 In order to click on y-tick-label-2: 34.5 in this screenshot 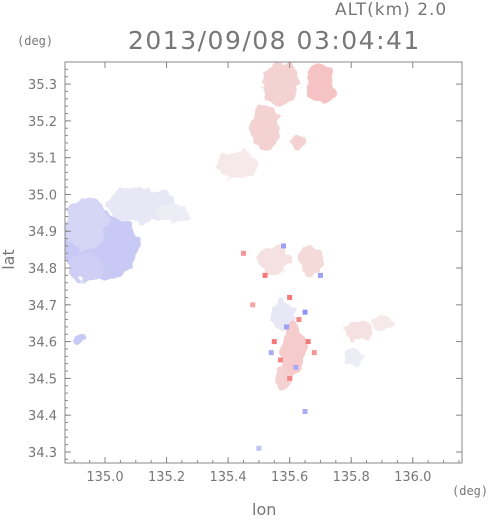, I will do `click(42, 379)`.